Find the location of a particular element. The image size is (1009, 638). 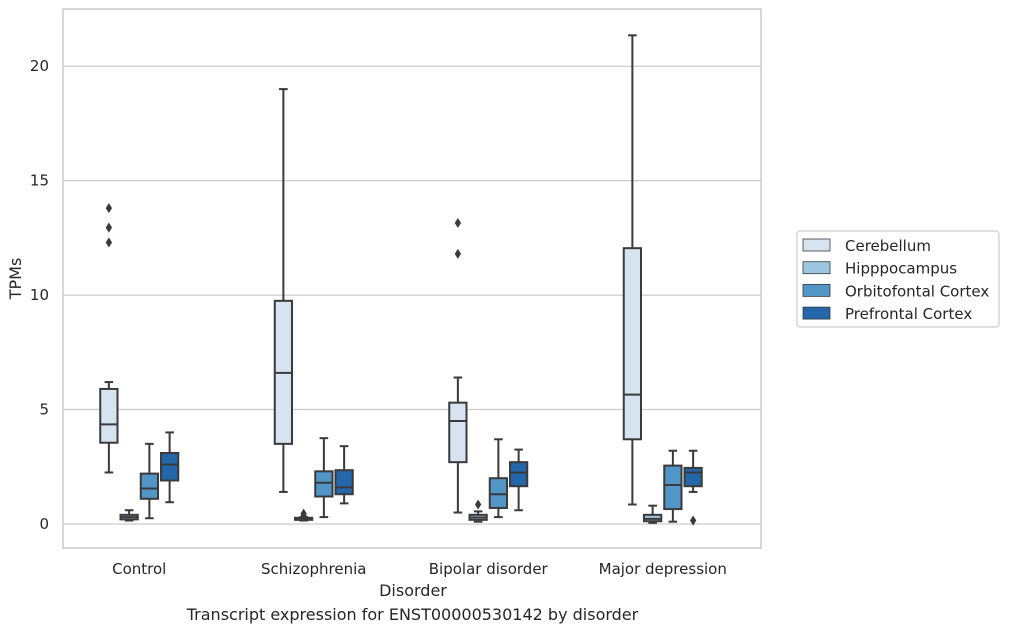

y-tick-label: 20 is located at coordinates (39, 66).